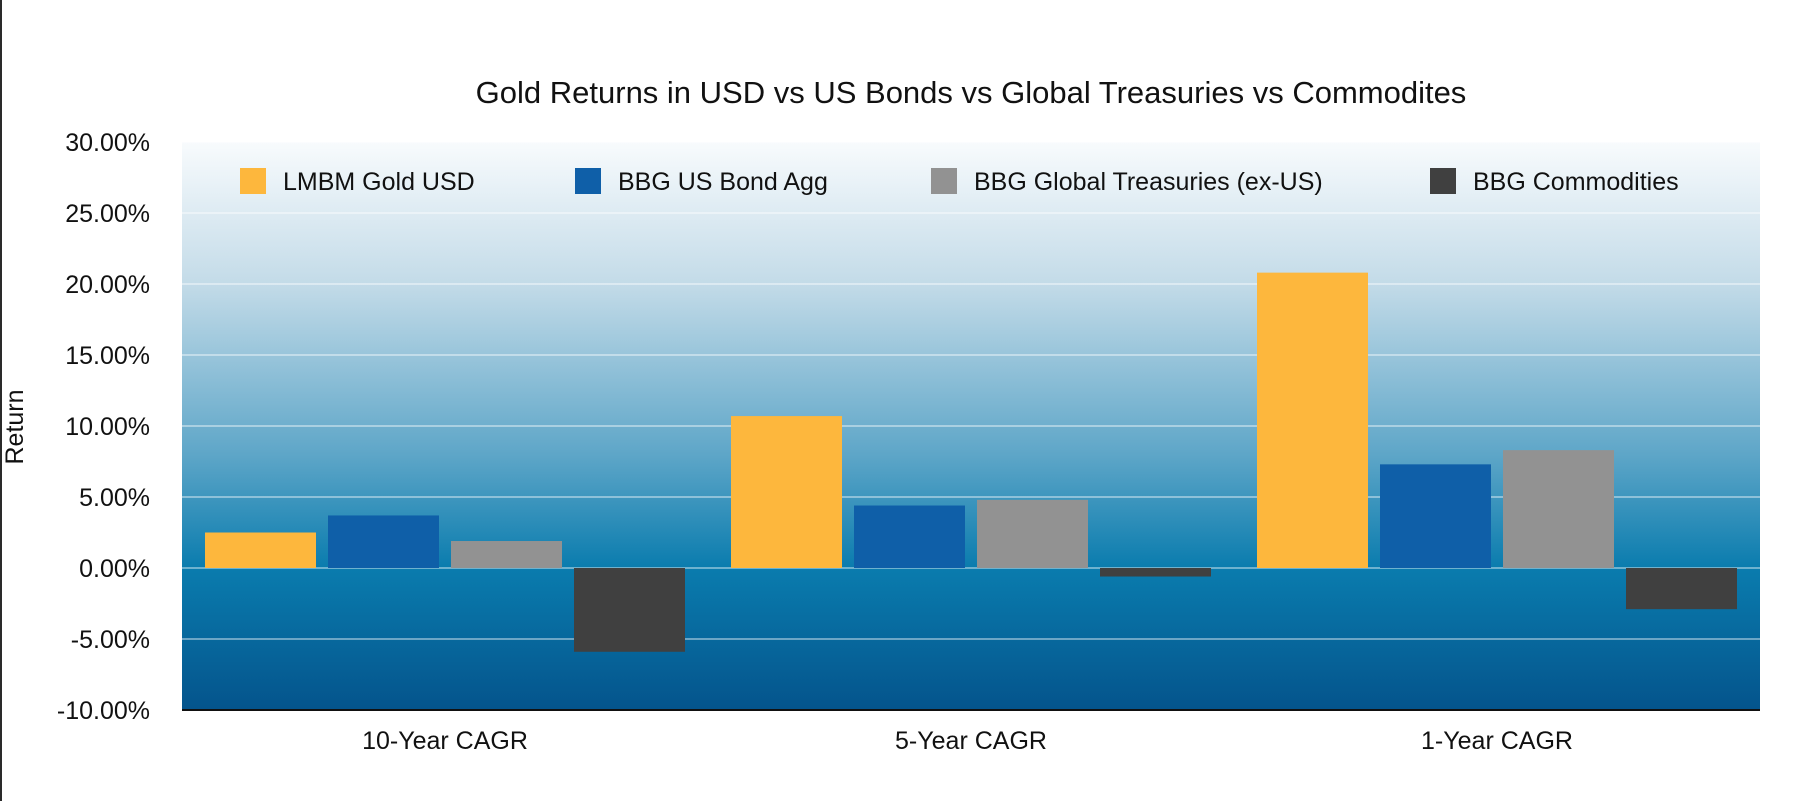  What do you see at coordinates (107, 214) in the screenshot?
I see `y-tick-label: 25.00%` at bounding box center [107, 214].